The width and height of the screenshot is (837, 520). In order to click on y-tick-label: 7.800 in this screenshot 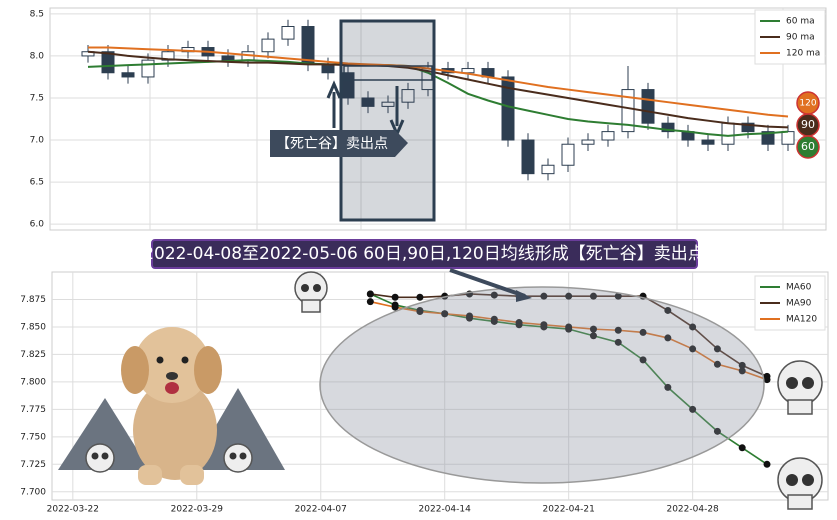, I will do `click(33, 382)`.